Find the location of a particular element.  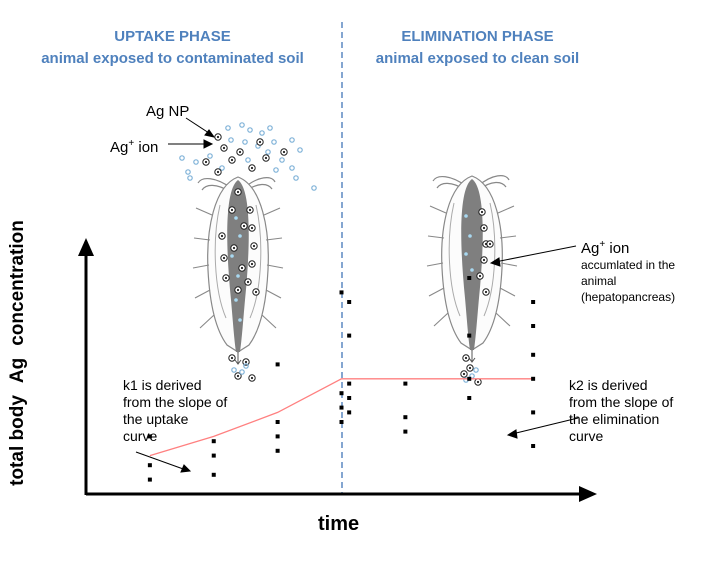

accumulated-ion-title: Ag+ ion is located at coordinates (605, 248).